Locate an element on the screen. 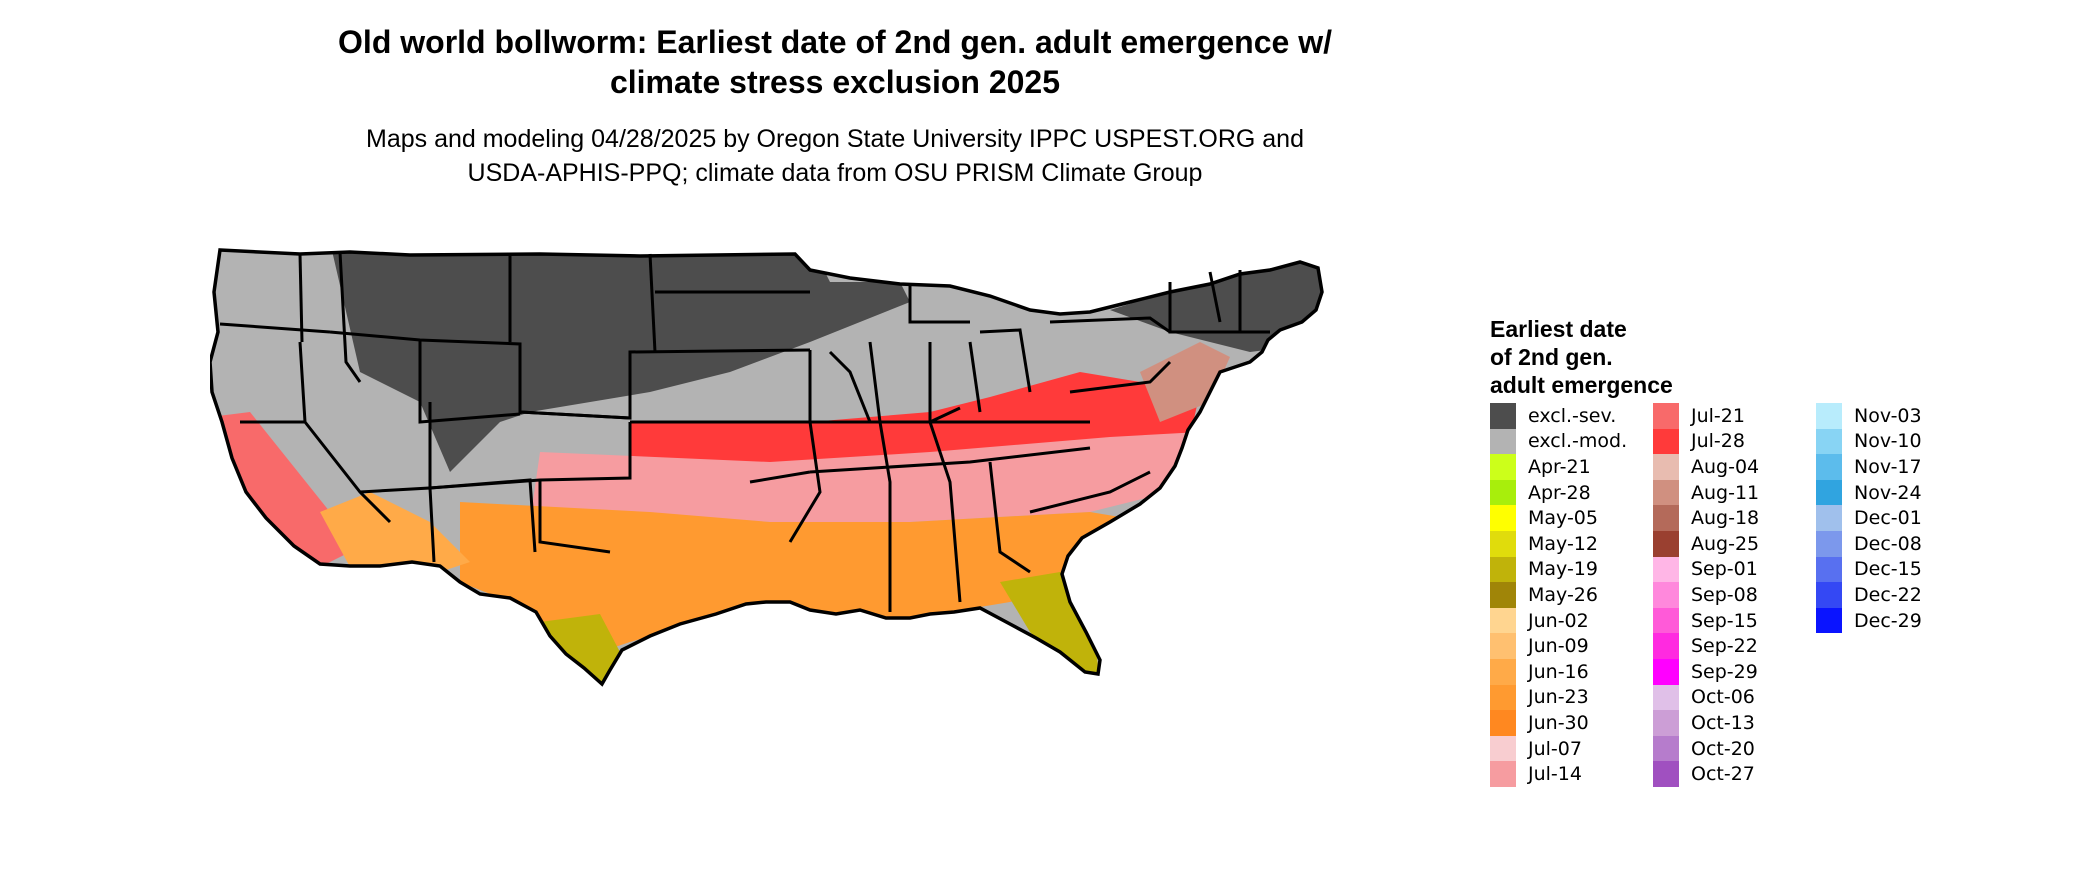 The width and height of the screenshot is (2100, 892). legend-item: Oct-20 is located at coordinates (1725, 748).